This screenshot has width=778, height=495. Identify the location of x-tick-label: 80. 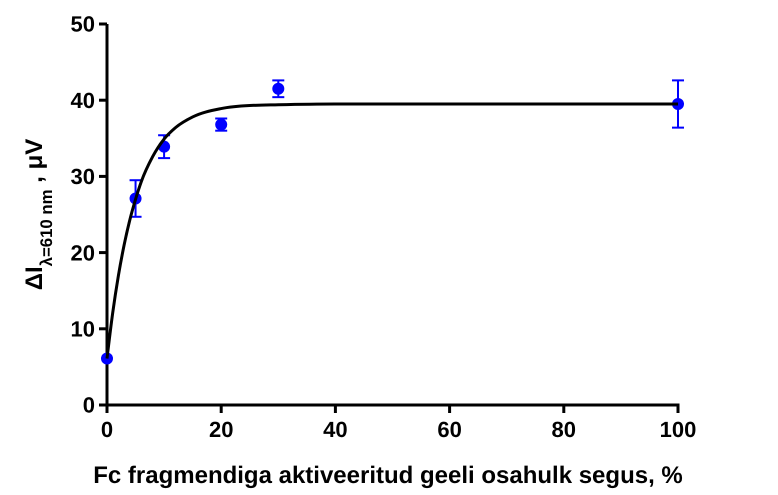
(564, 429).